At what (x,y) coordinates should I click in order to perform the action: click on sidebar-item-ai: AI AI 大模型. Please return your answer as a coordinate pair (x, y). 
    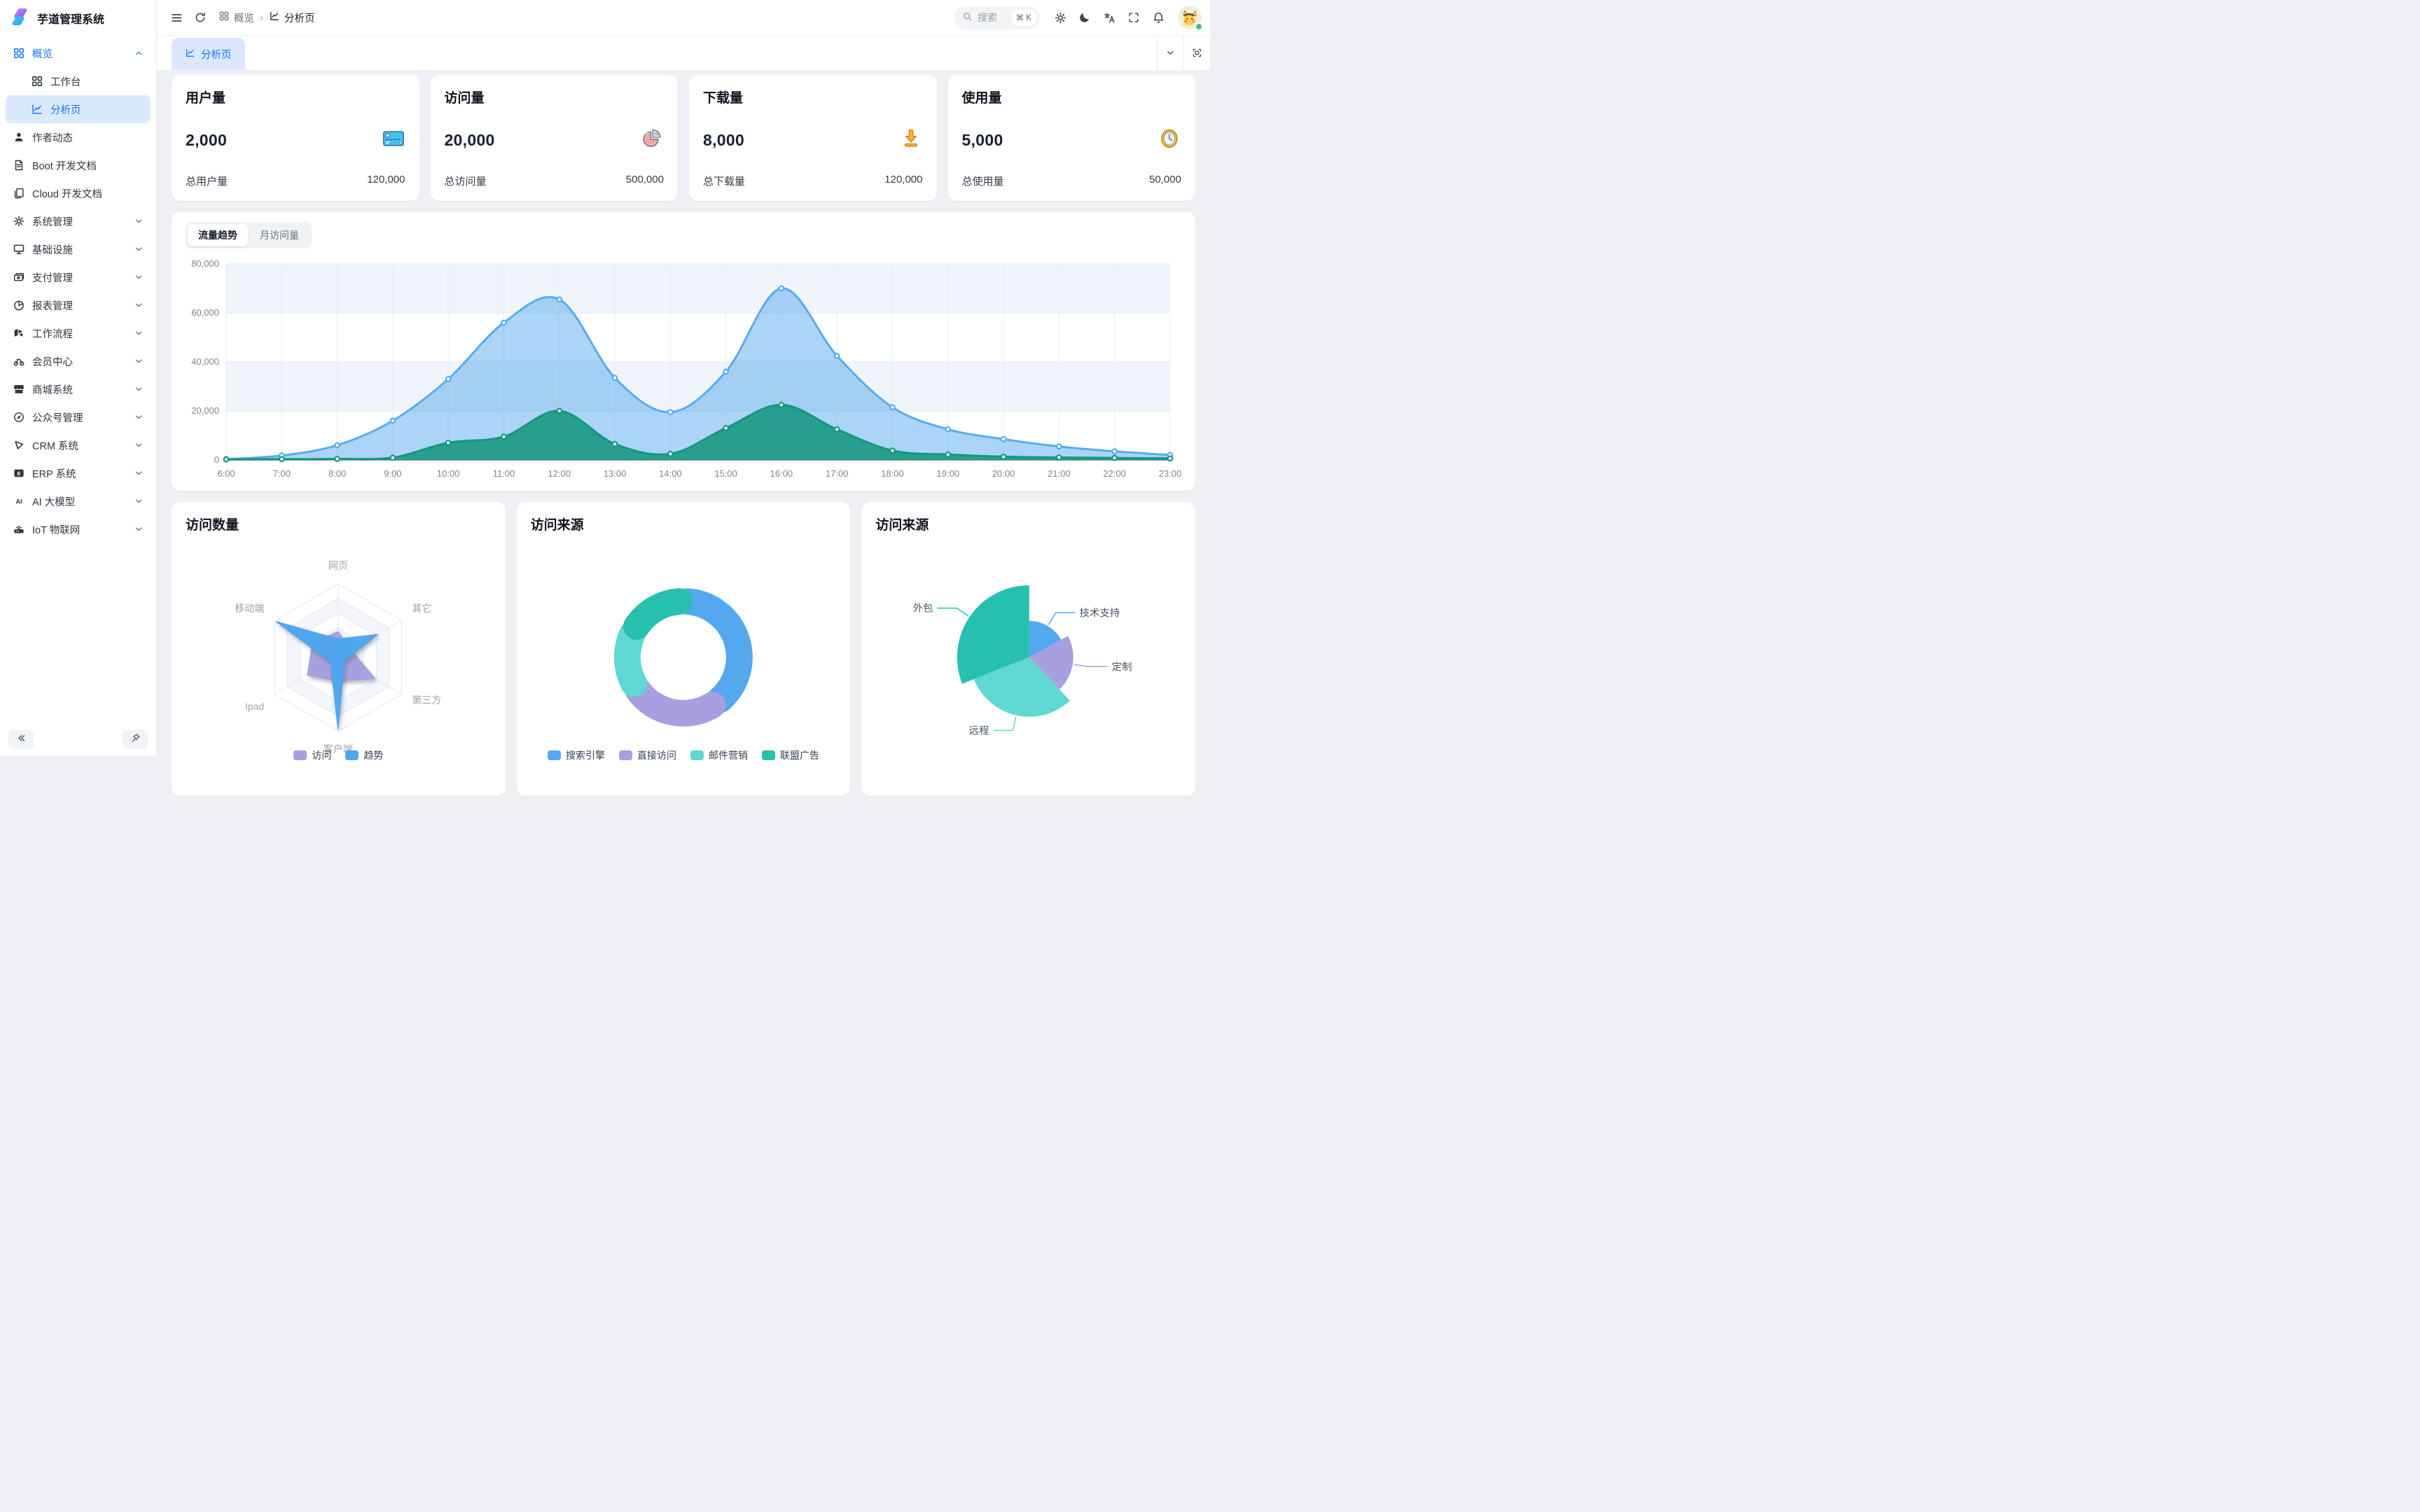
    Looking at the image, I should click on (78, 501).